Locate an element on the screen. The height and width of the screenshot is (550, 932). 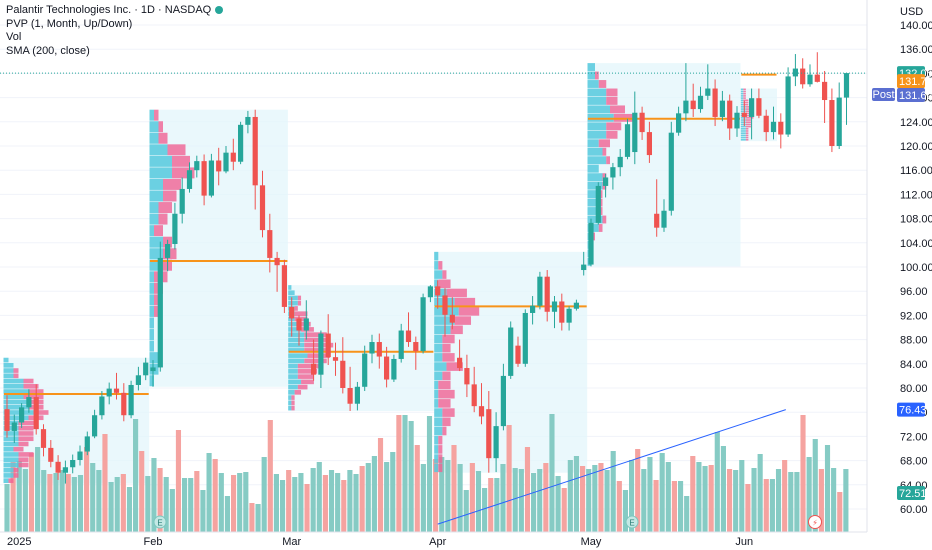
market-status-icon is located at coordinates (219, 10).